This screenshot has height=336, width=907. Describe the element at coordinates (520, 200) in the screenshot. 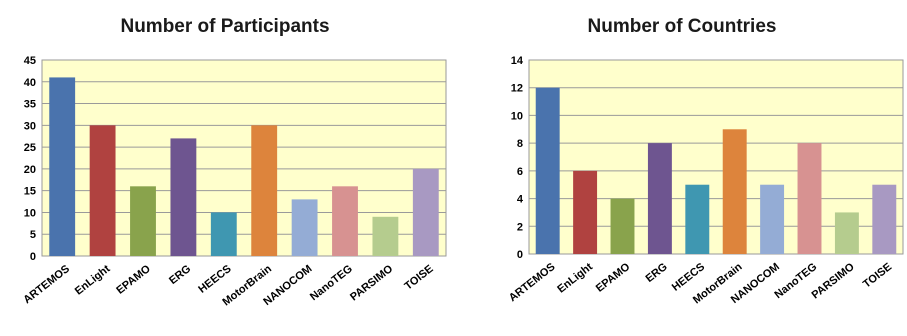

I see `y-tick-label: 4` at that location.